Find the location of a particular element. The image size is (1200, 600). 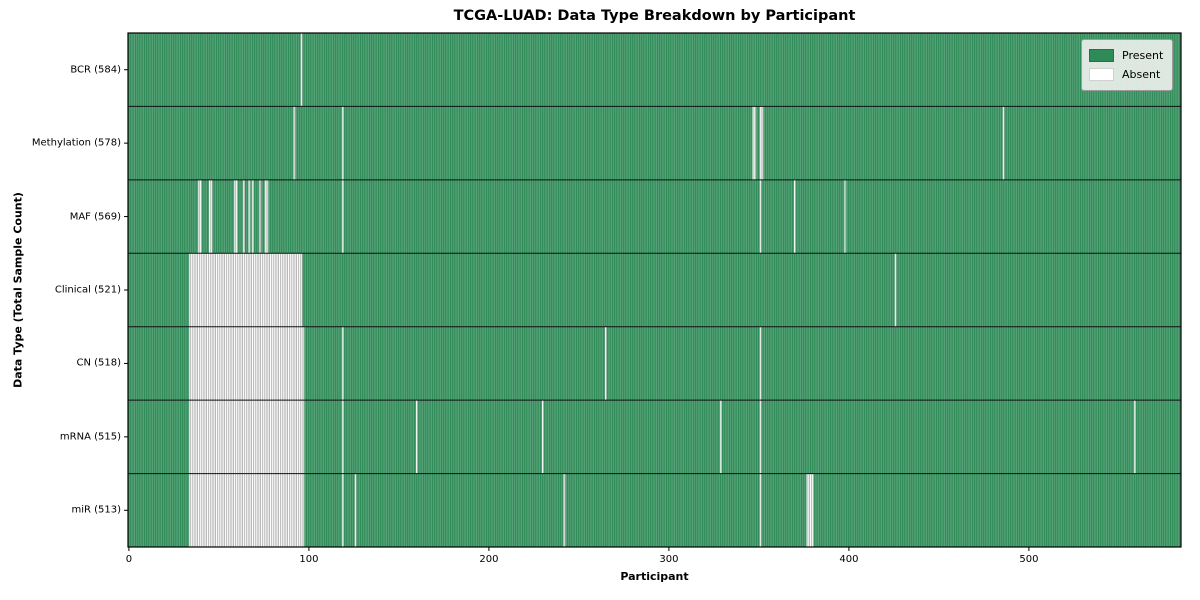

y-tick-label-CN: CN (518) is located at coordinates (98, 363).